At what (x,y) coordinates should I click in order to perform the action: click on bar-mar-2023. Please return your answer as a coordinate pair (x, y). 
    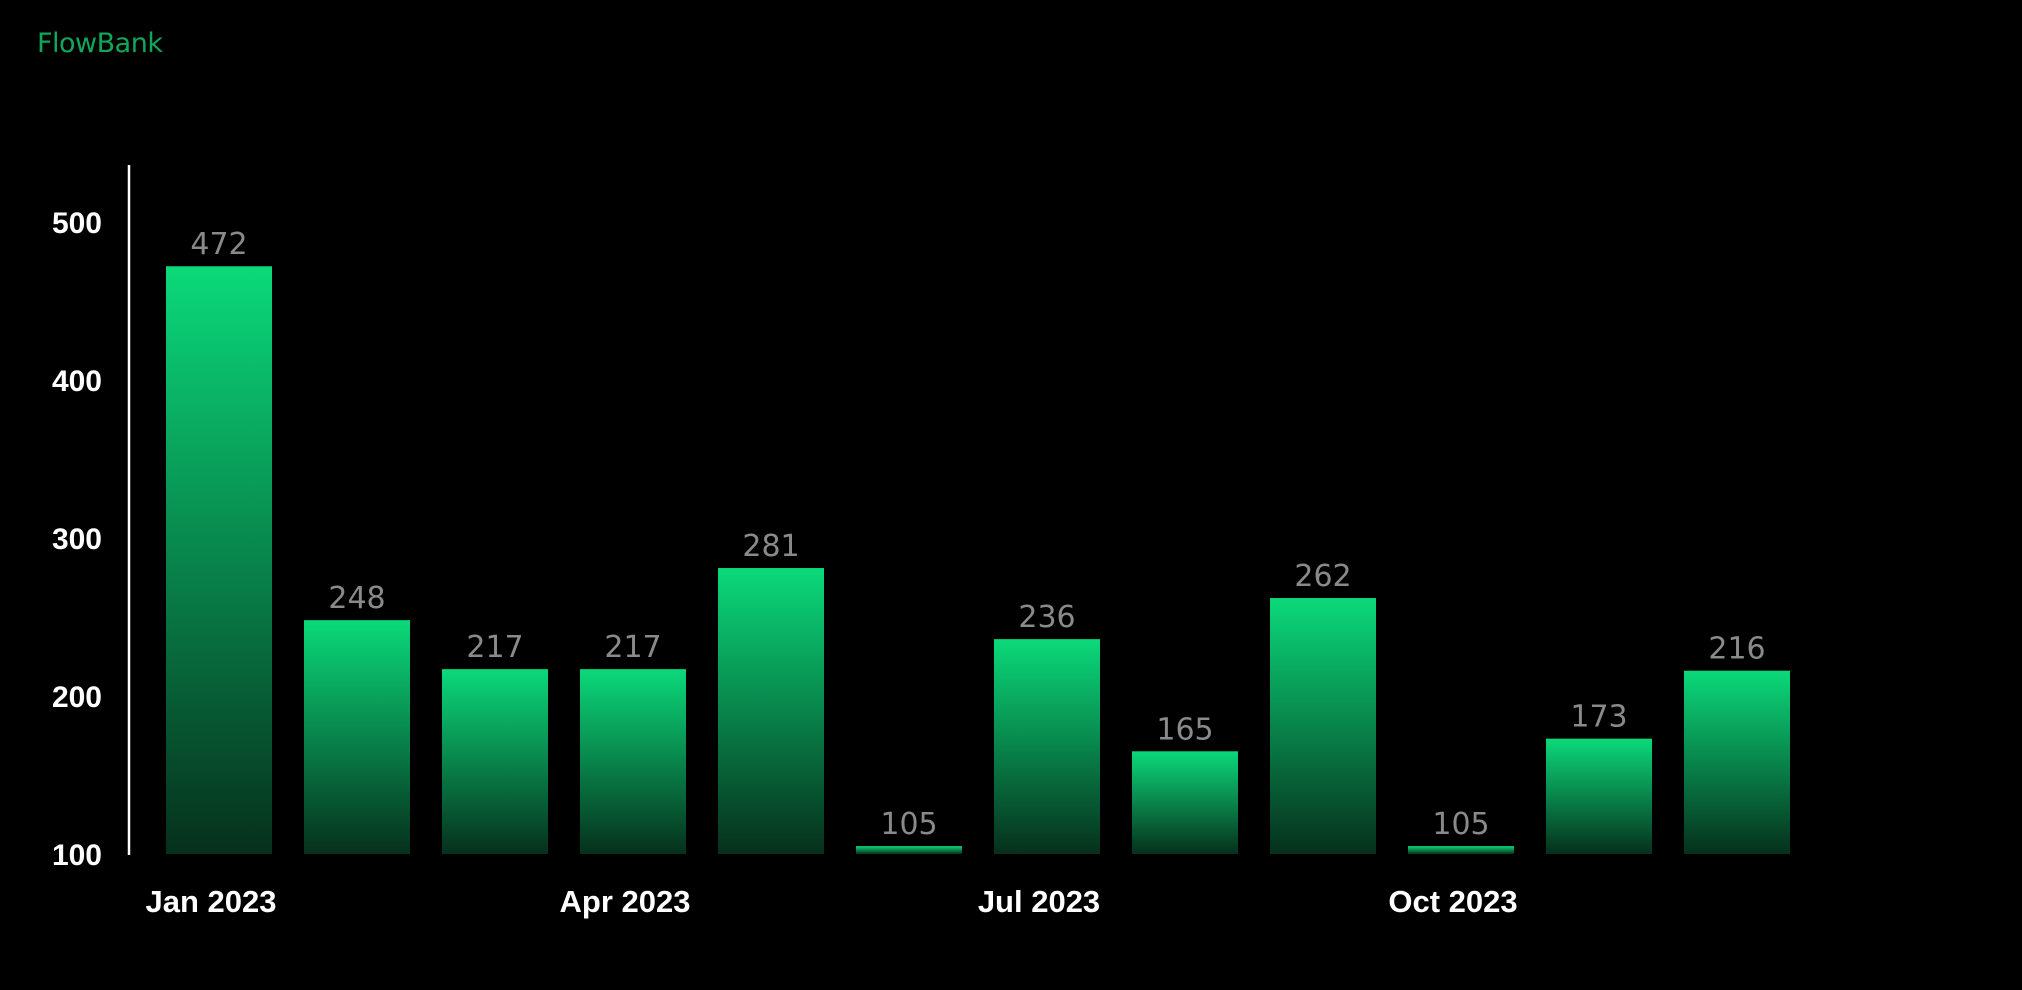
    Looking at the image, I should click on (495, 761).